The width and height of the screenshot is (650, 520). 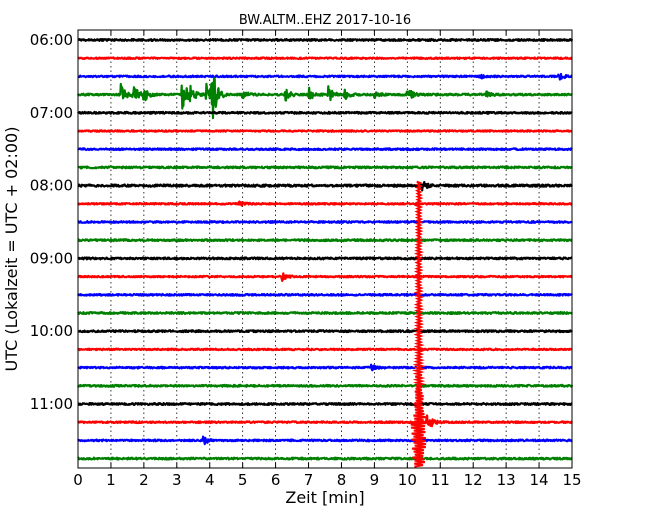 What do you see at coordinates (309, 480) in the screenshot?
I see `x-tick-label: 7` at bounding box center [309, 480].